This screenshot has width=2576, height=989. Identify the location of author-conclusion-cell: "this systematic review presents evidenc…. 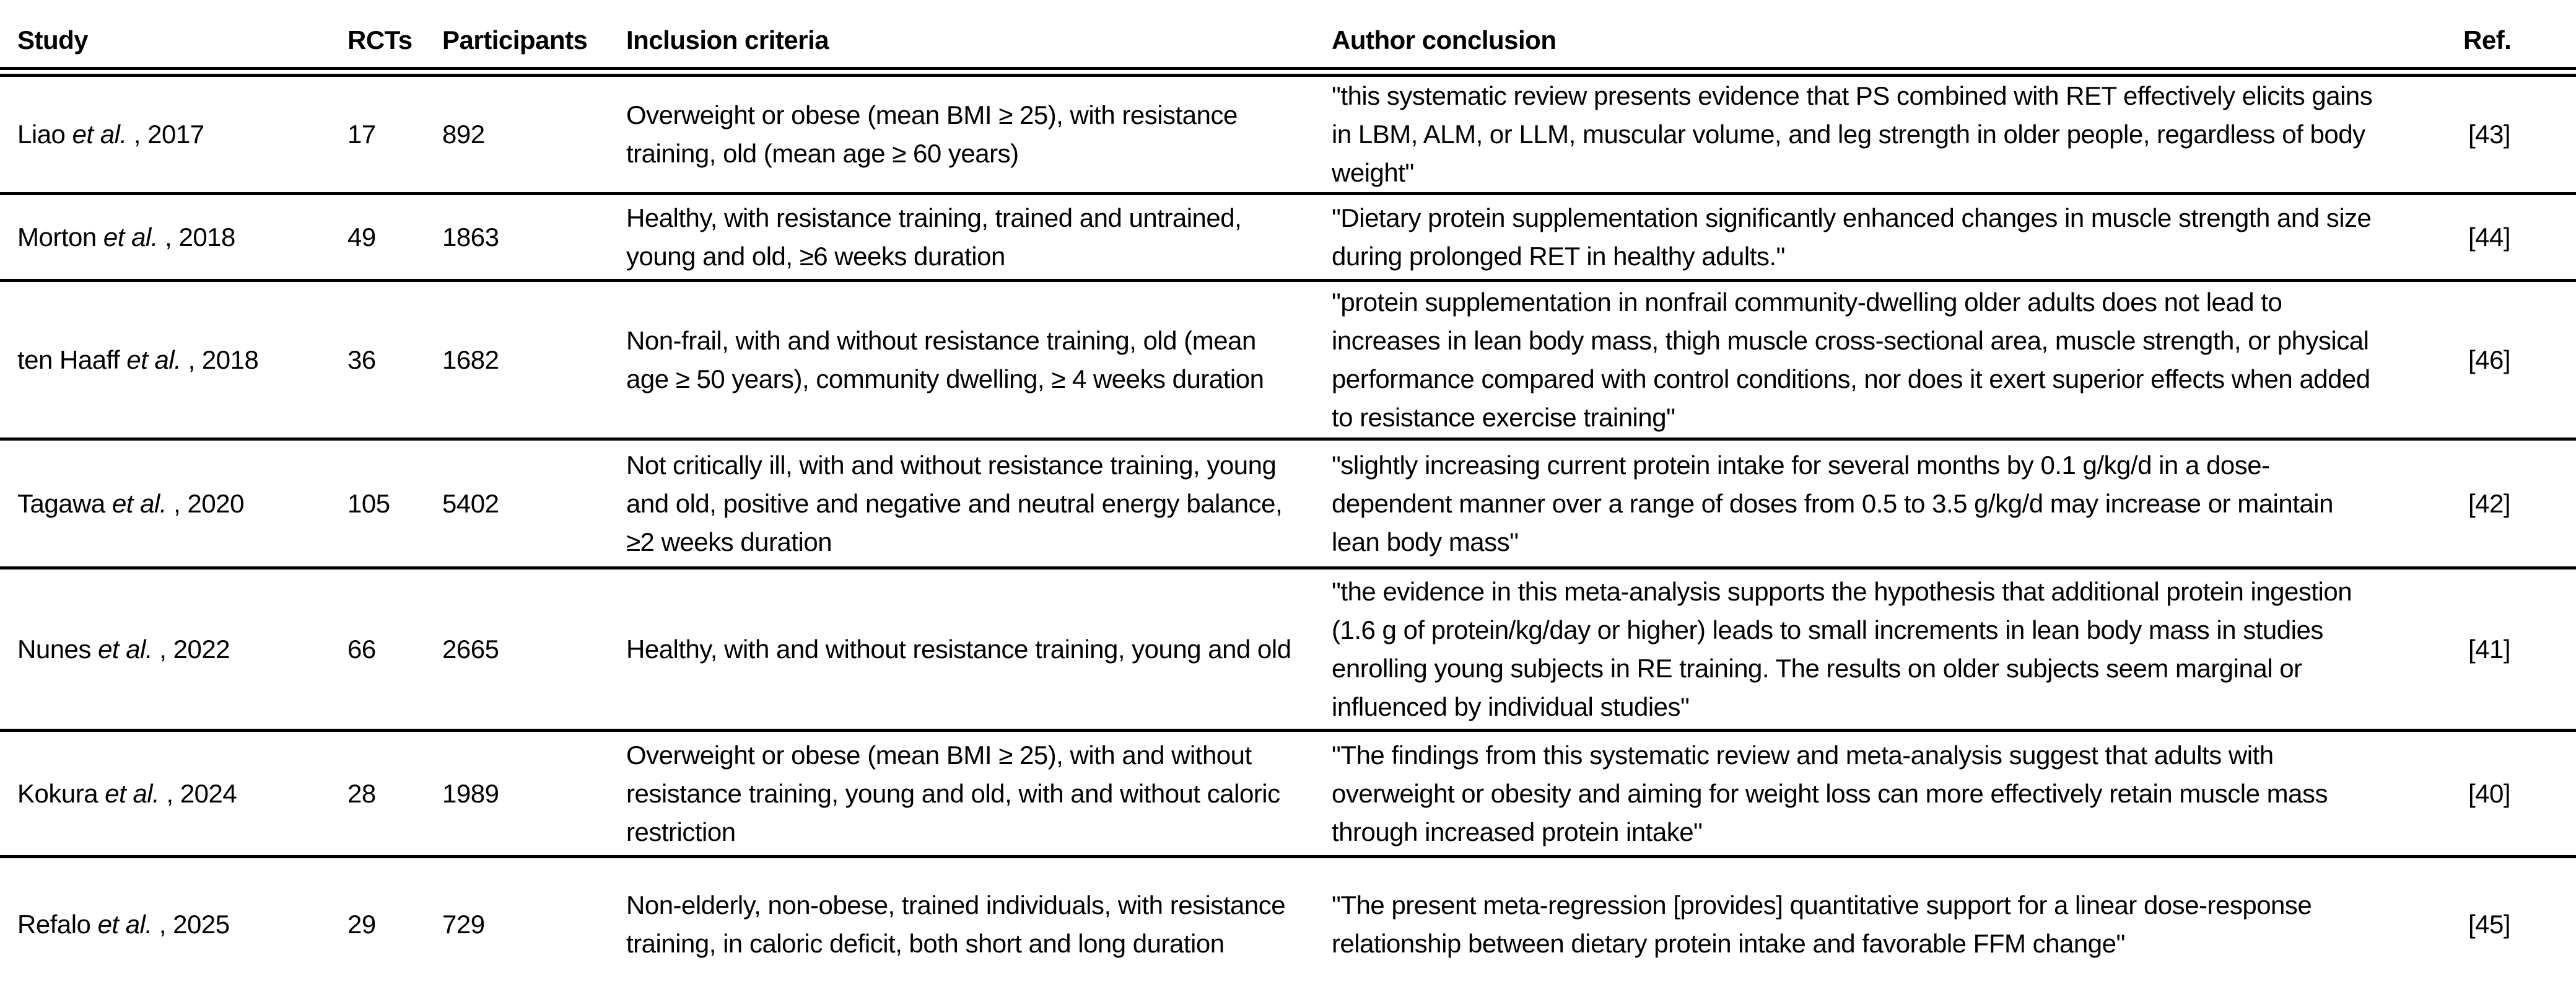
(1880, 133).